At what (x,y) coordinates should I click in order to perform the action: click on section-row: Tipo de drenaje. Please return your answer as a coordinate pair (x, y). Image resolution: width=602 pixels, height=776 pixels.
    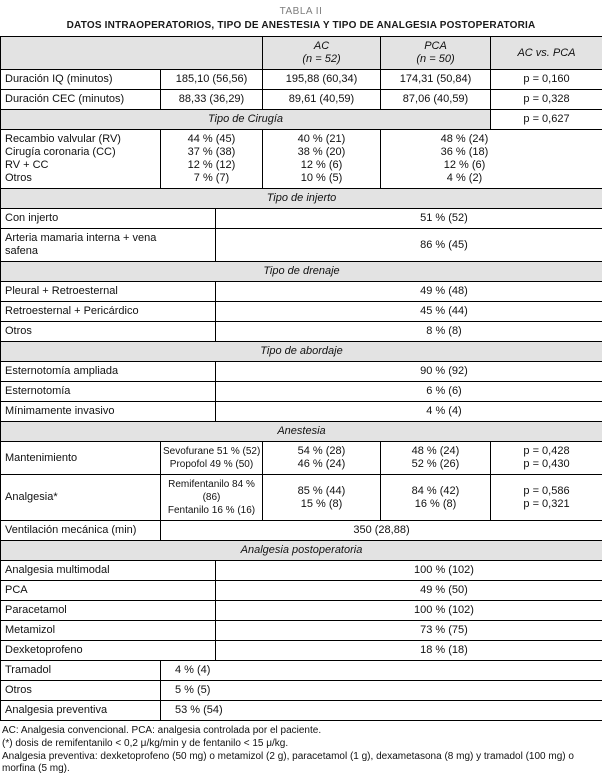
    Looking at the image, I should click on (301, 272).